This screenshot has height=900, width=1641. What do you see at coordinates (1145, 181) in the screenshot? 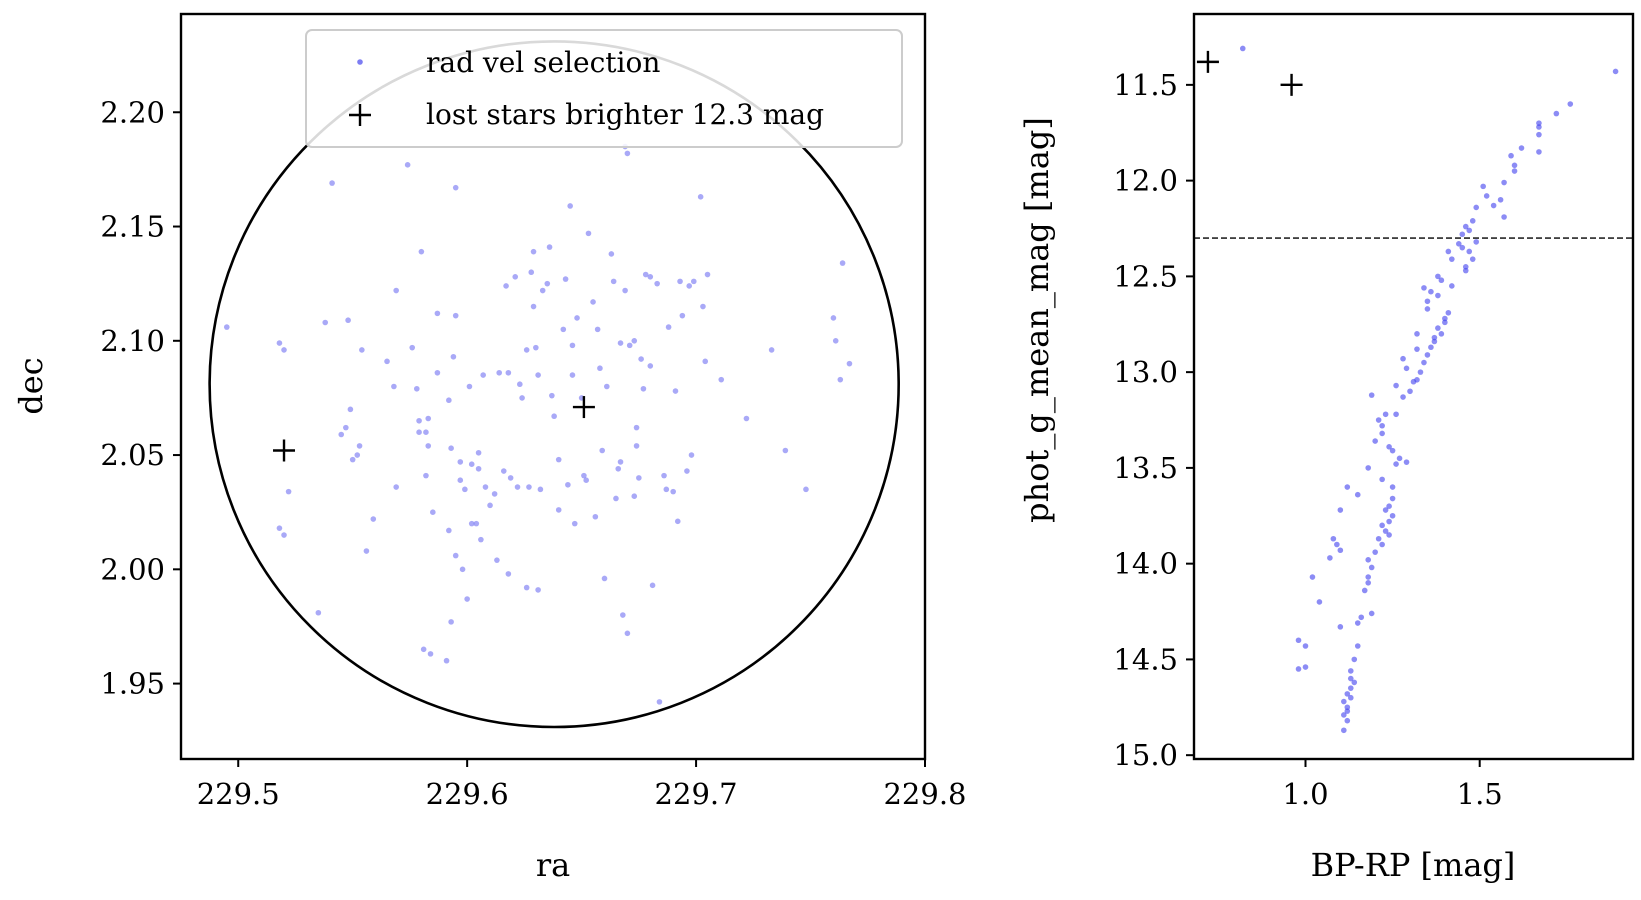
I see `y-tick-label: 12.0` at bounding box center [1145, 181].